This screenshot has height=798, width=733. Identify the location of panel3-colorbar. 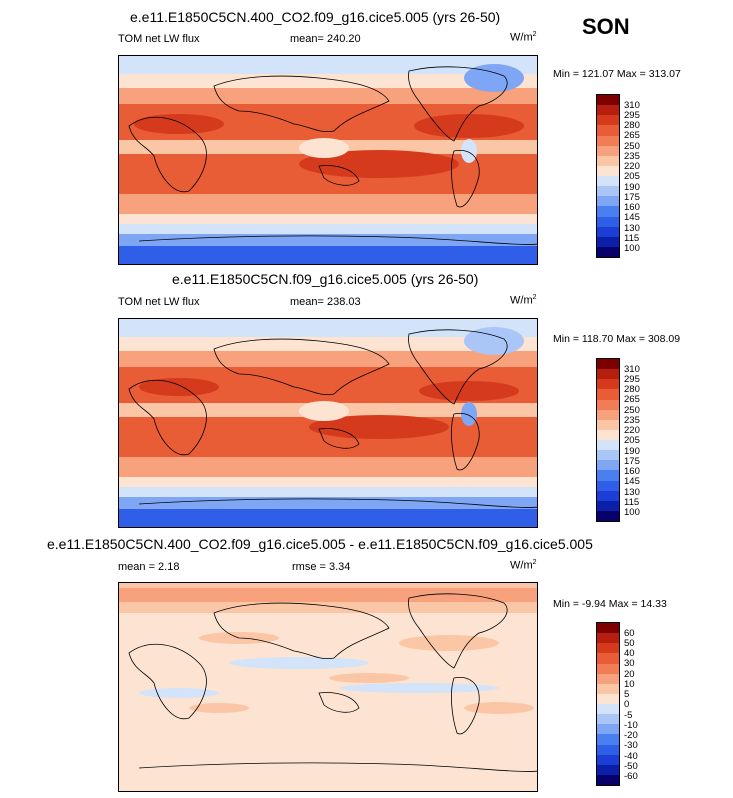
(608, 704).